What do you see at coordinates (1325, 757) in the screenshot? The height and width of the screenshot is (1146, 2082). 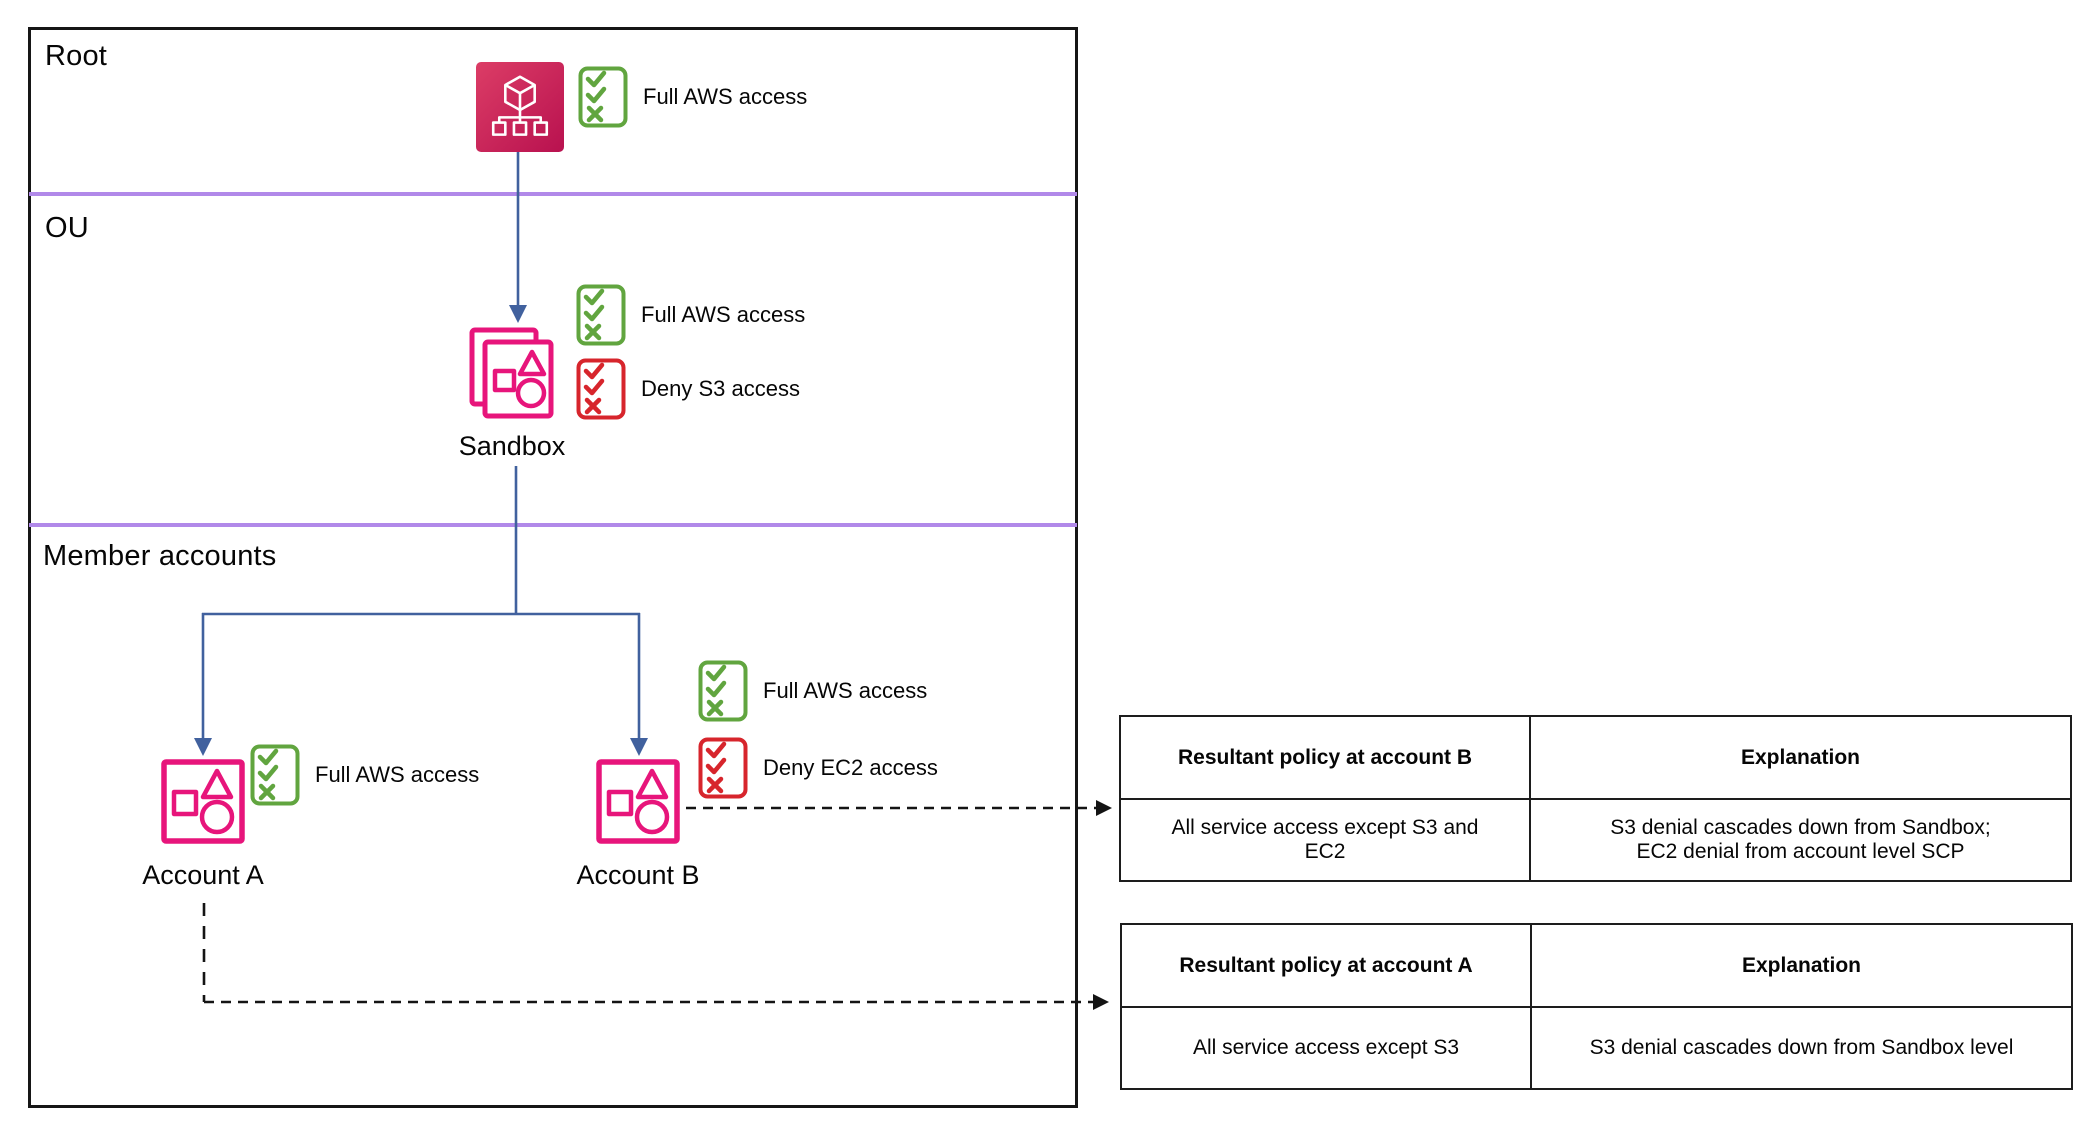 I see `table-header-cell: Resultant policy at account B` at bounding box center [1325, 757].